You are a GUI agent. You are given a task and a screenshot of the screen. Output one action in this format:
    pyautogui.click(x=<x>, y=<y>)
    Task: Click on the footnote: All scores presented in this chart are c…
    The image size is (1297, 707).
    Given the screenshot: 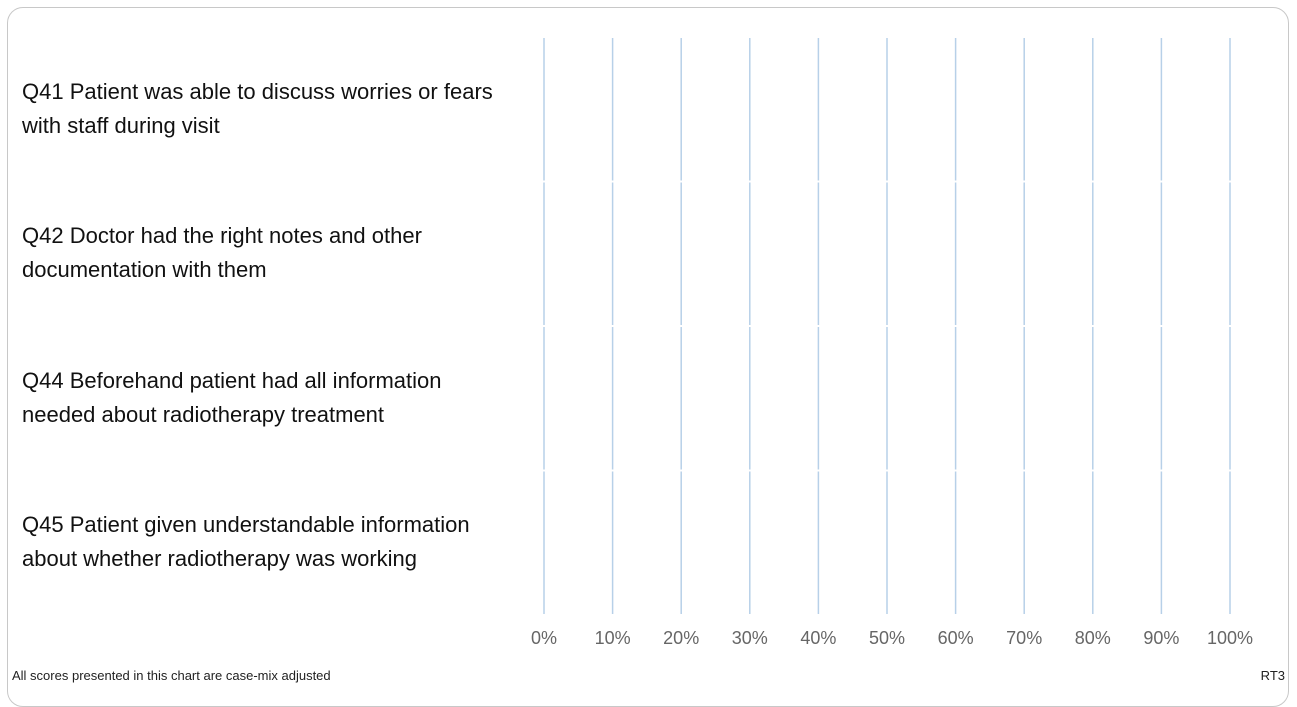 What is the action you would take?
    pyautogui.click(x=171, y=675)
    